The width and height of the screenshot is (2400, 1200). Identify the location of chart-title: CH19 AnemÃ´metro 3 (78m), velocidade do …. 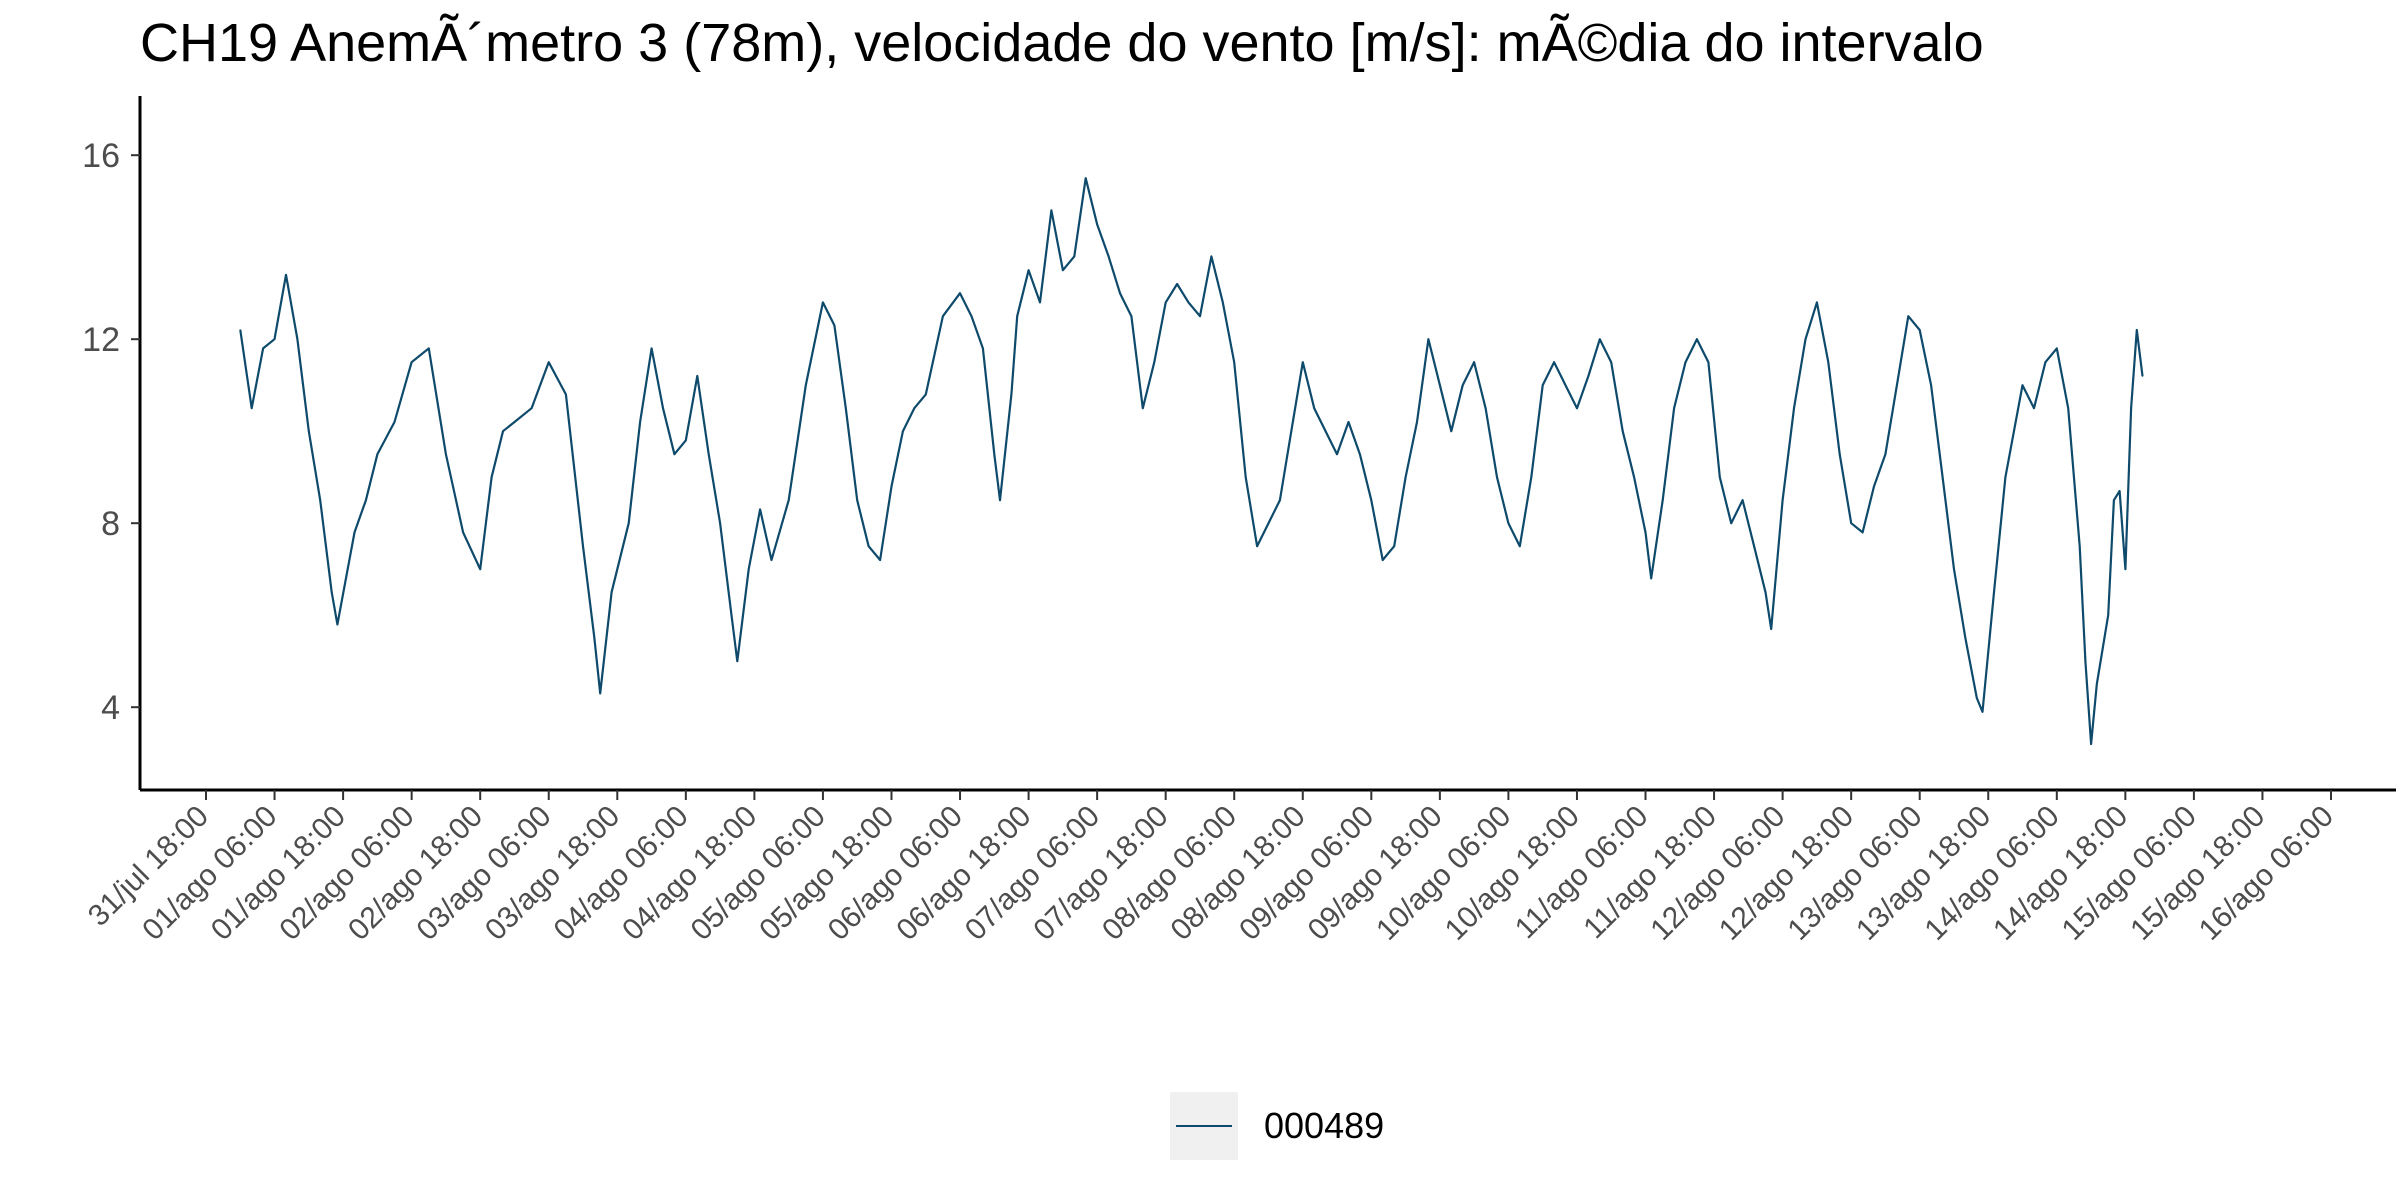
(1062, 43).